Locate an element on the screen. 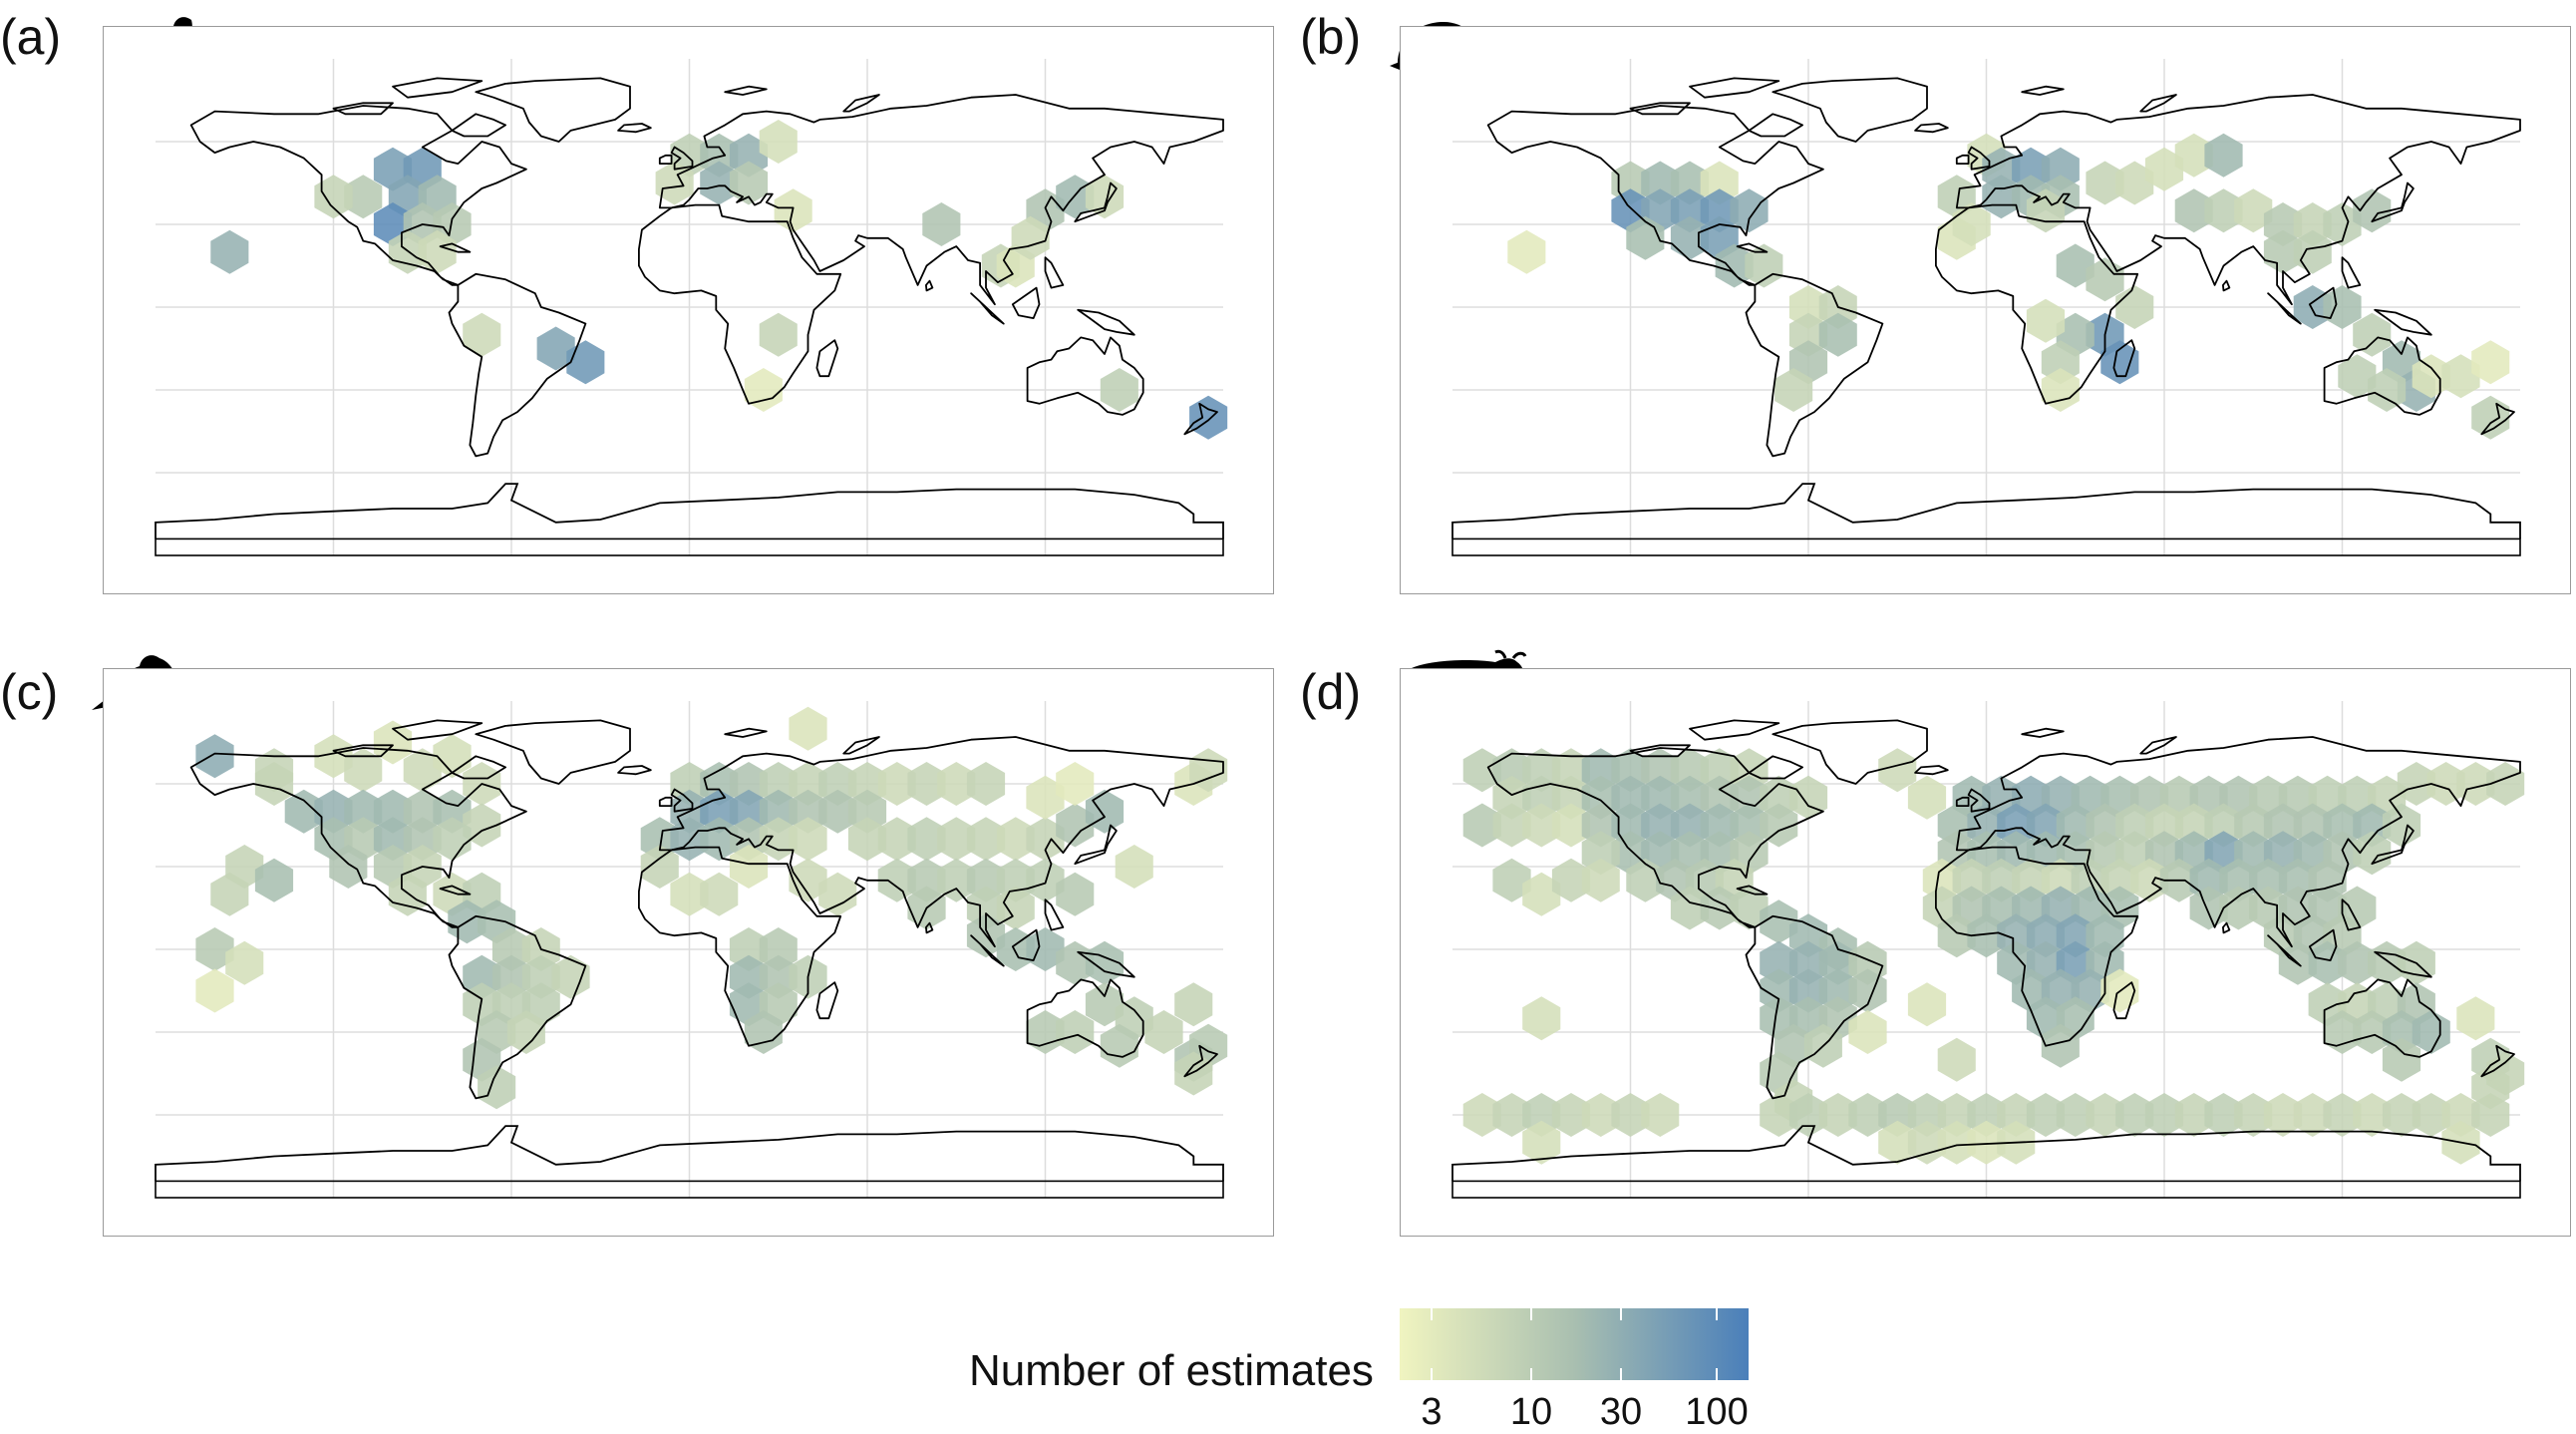 The width and height of the screenshot is (2576, 1434). map-bottom-edge is located at coordinates (689, 1189).